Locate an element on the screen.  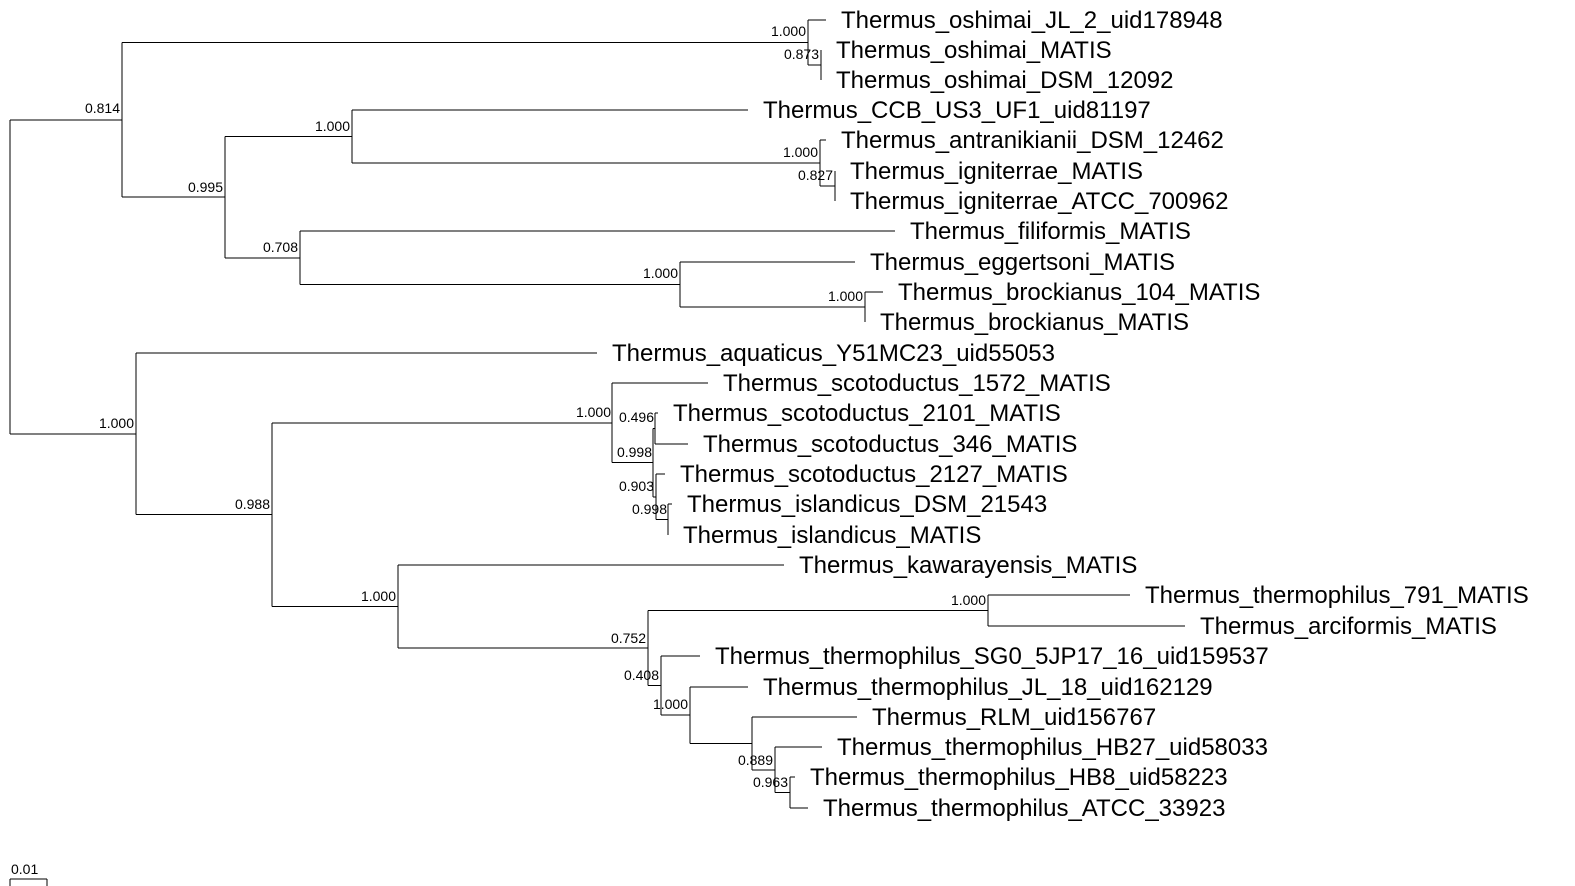
support-value: 0.814 is located at coordinates (102, 108).